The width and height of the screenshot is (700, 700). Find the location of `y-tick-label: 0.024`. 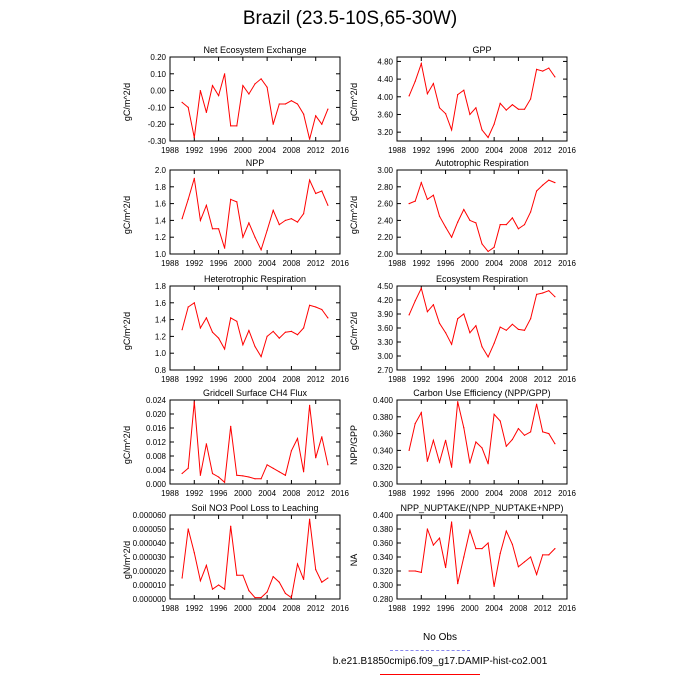

y-tick-label: 0.024 is located at coordinates (156, 400).